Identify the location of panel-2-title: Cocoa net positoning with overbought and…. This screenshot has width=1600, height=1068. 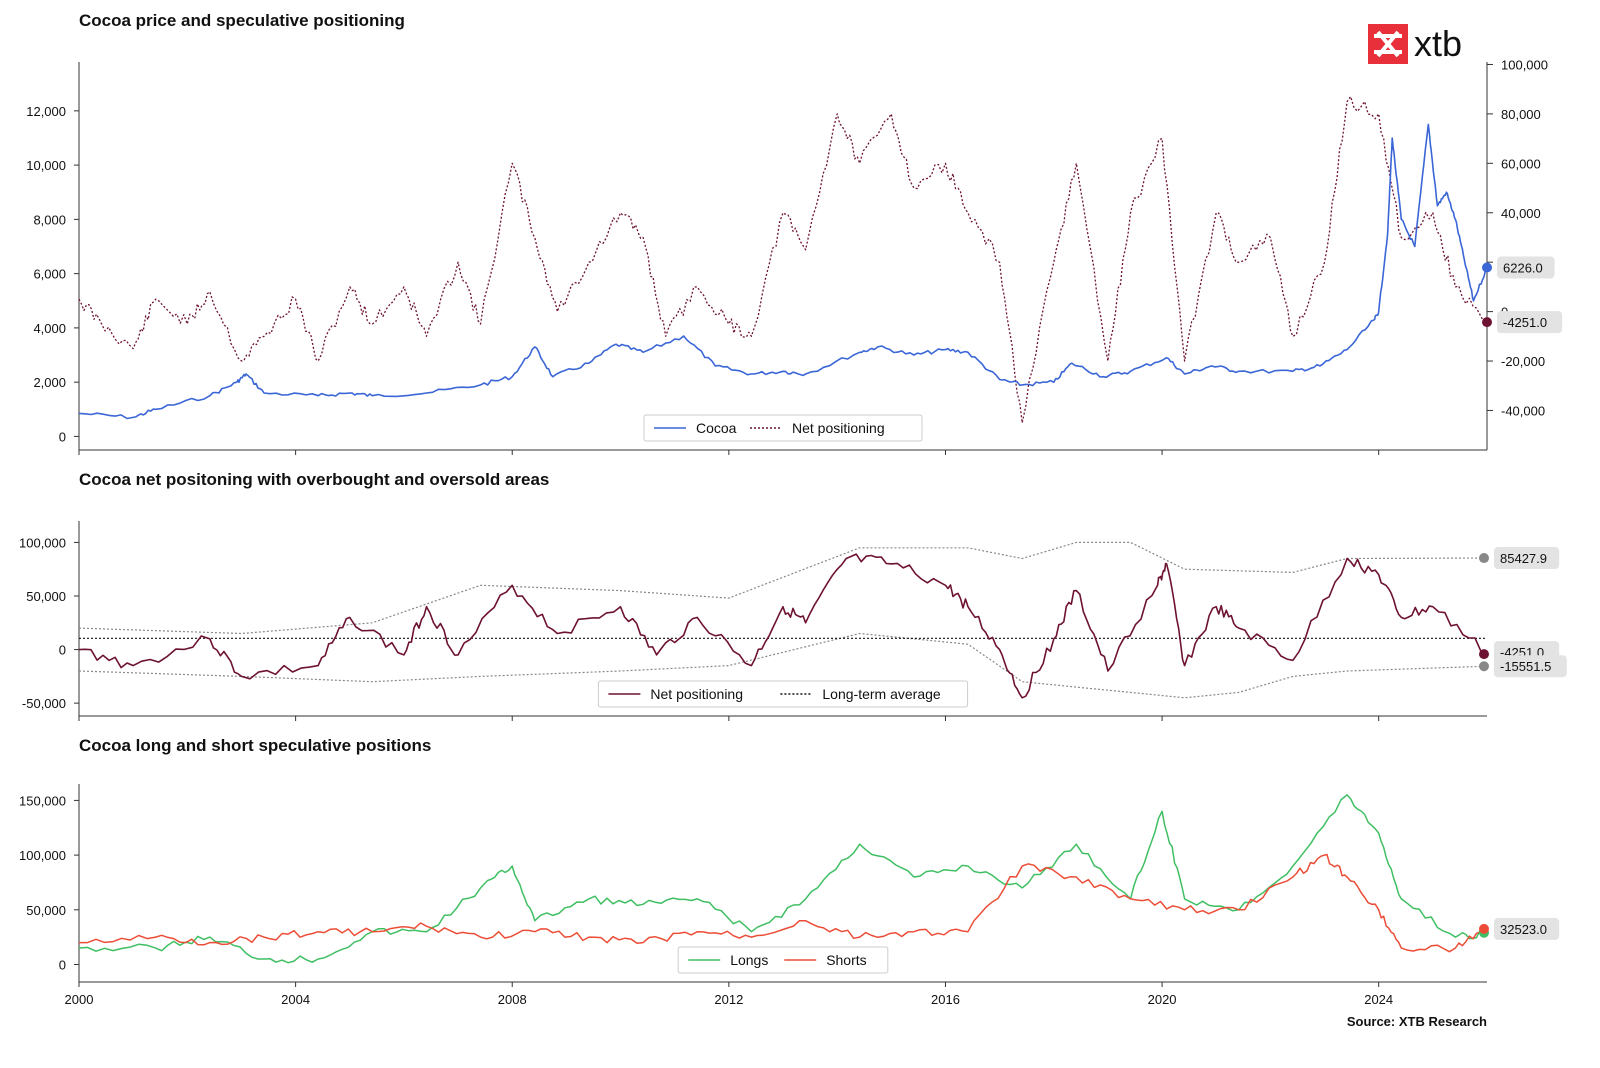
(314, 479).